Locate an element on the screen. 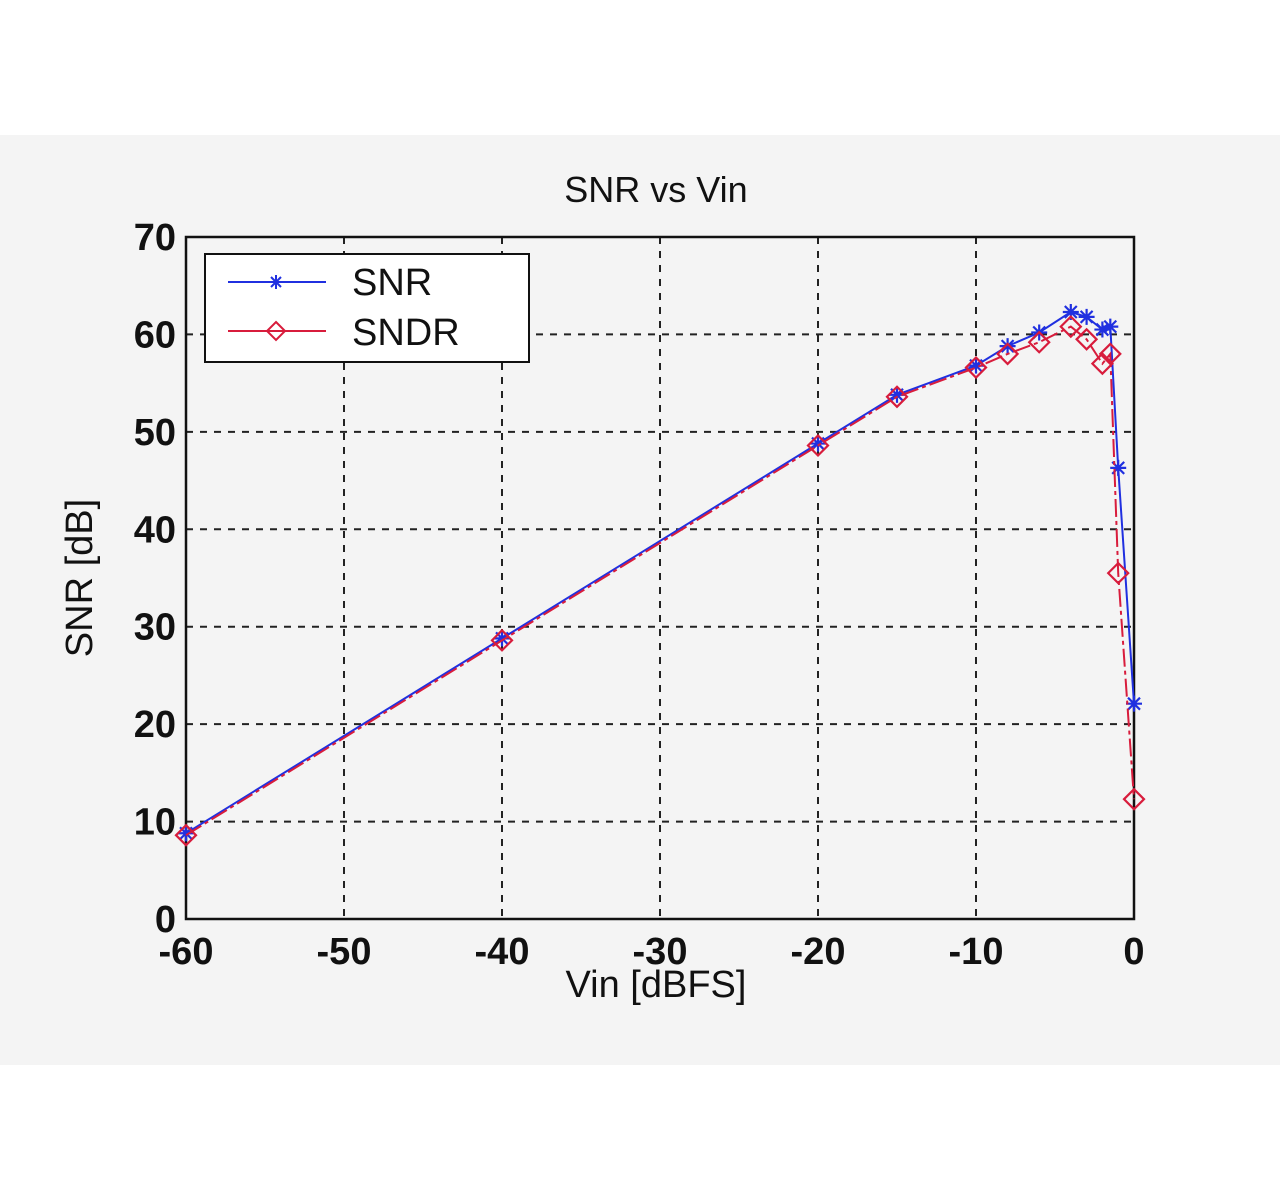  chart-title: SNR vs Vin is located at coordinates (655, 189).